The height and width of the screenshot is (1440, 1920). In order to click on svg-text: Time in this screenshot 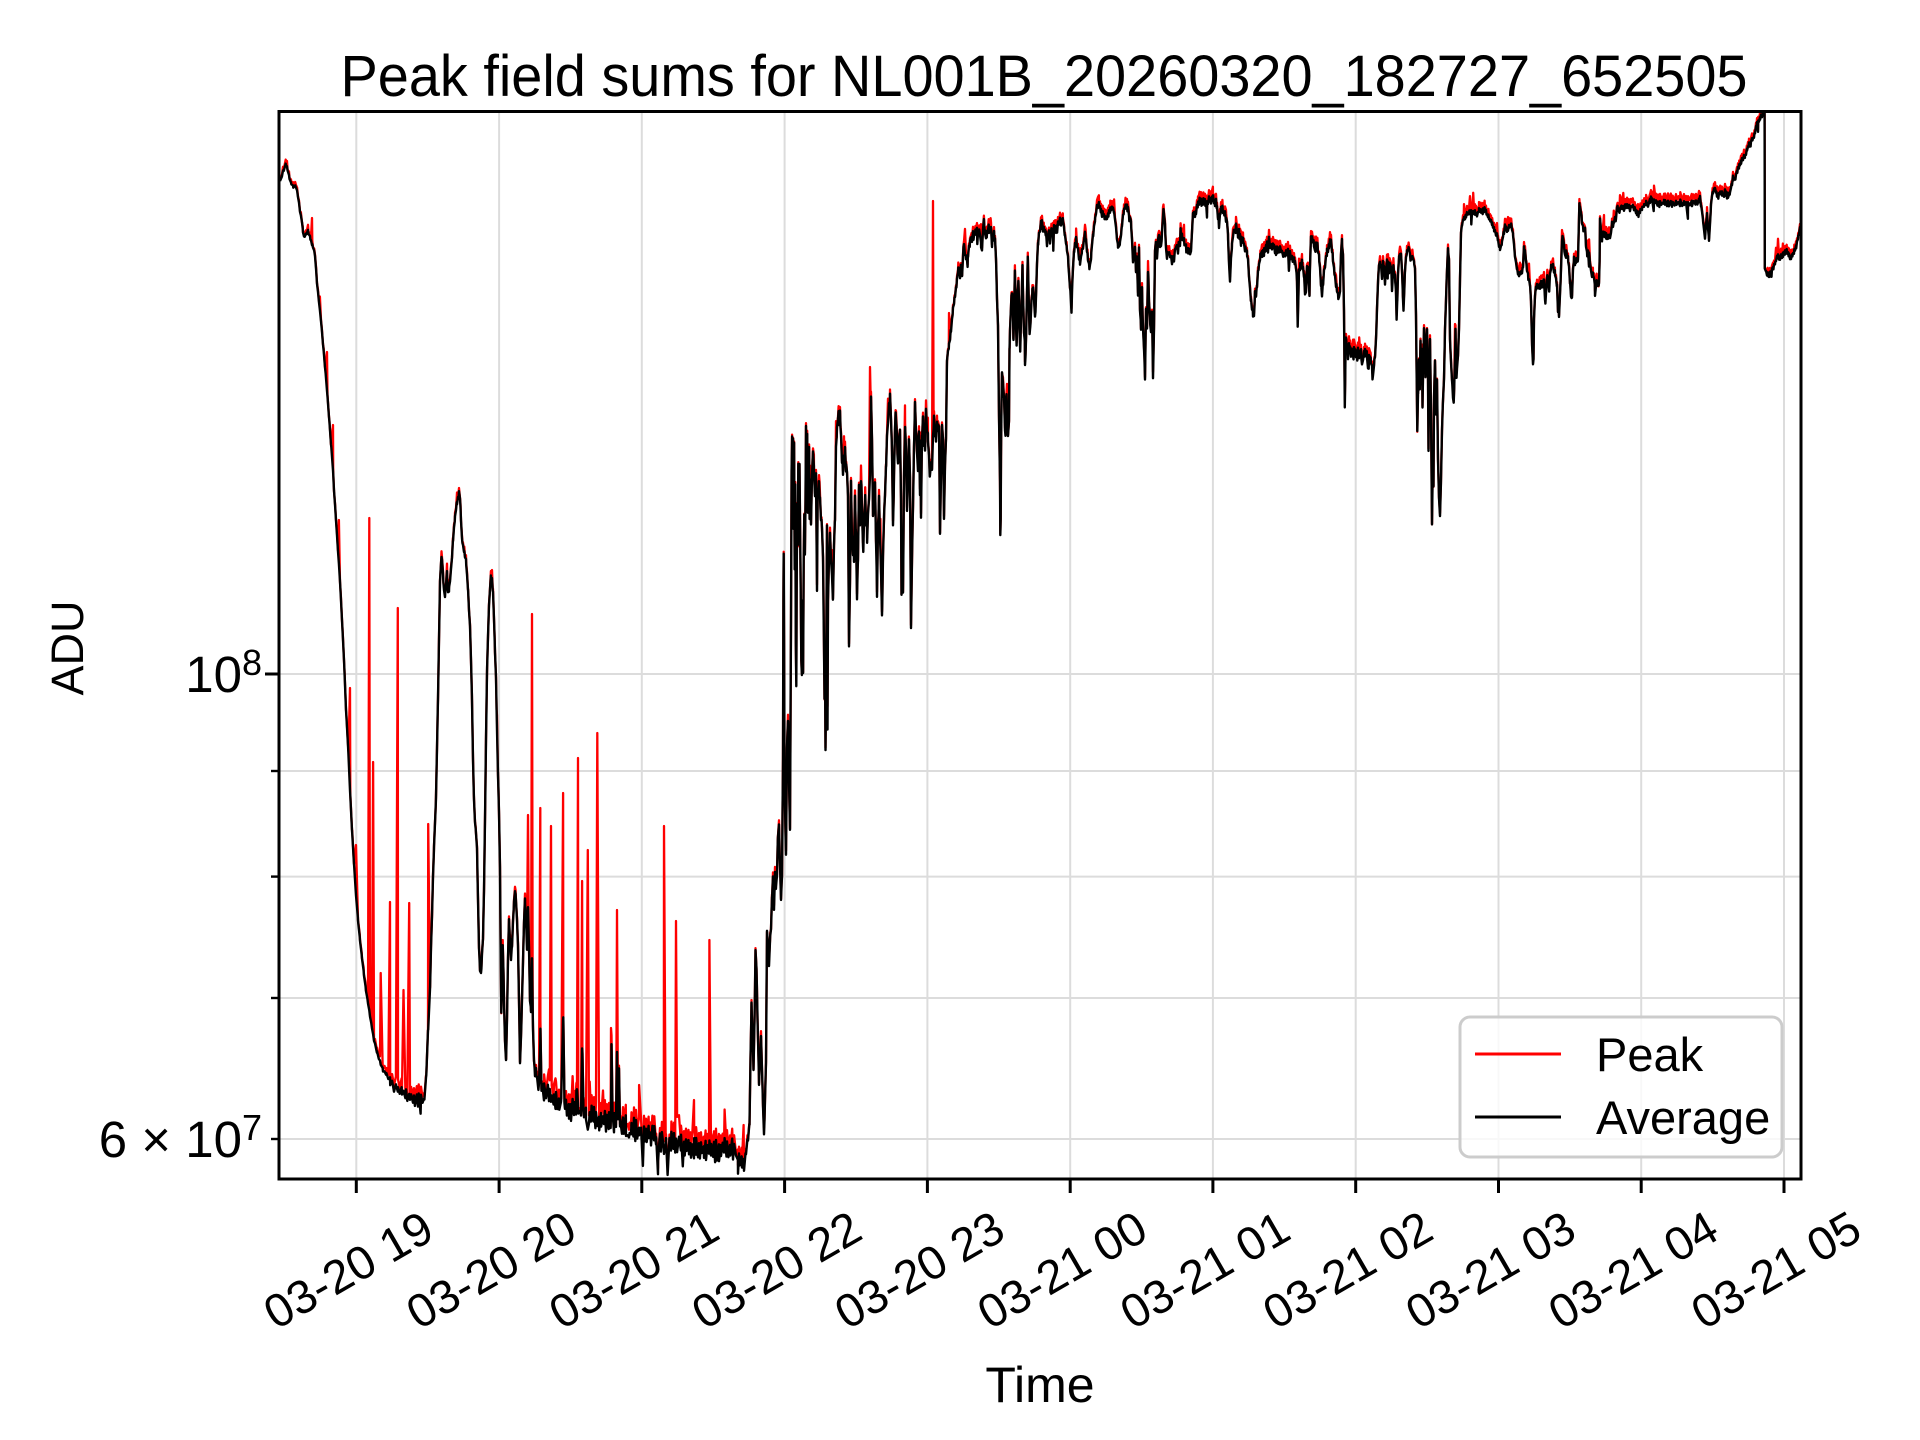, I will do `click(1039, 1385)`.